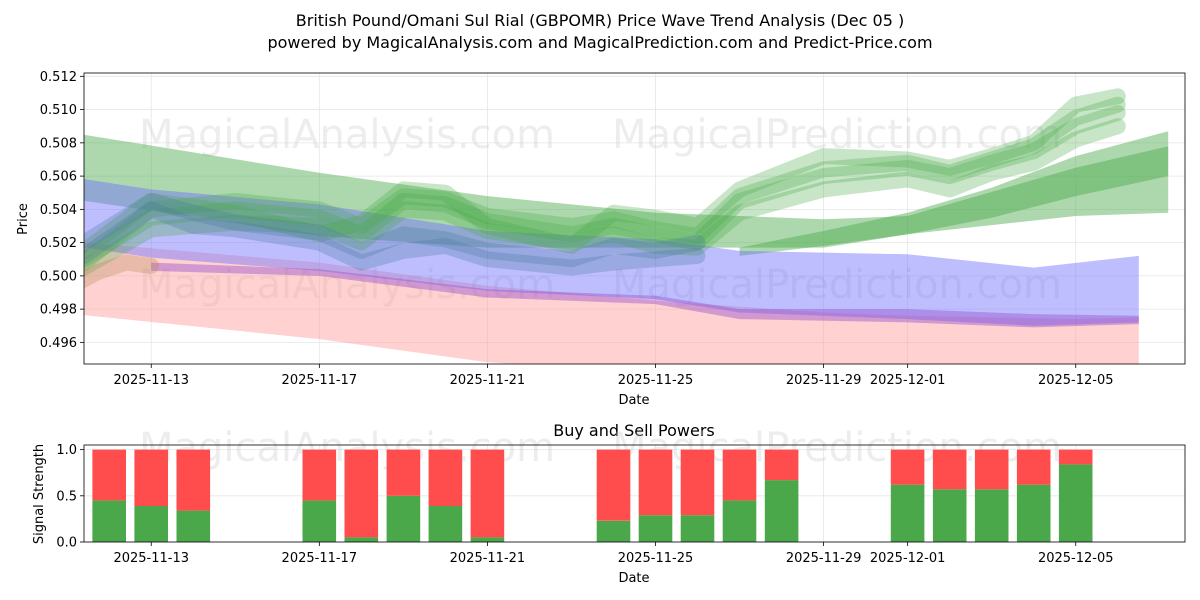  Describe the element at coordinates (488, 558) in the screenshot. I see `signal-x-tick-label: 2025-11-21` at that location.